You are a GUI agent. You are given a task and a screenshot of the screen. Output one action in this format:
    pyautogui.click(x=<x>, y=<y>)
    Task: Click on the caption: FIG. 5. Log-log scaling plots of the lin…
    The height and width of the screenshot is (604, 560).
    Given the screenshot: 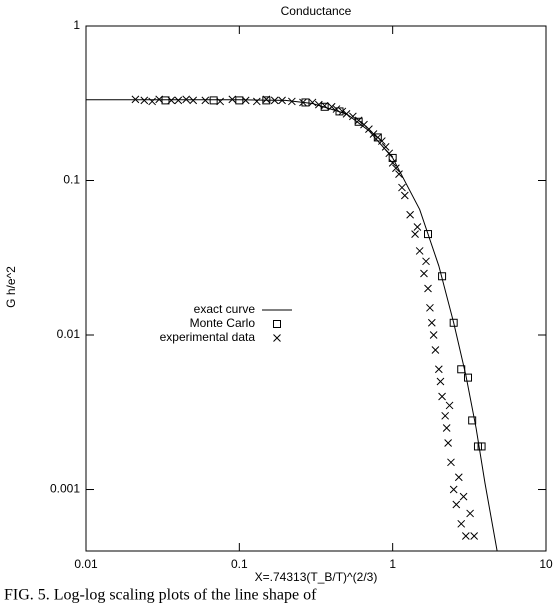 What is the action you would take?
    pyautogui.click(x=160, y=595)
    